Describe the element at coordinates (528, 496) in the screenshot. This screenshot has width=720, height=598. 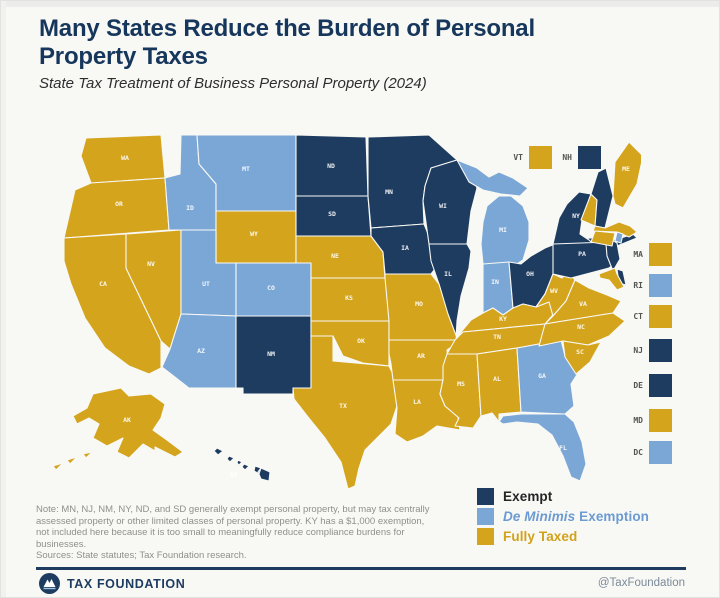
I see `legend-label-exempt: Exempt` at that location.